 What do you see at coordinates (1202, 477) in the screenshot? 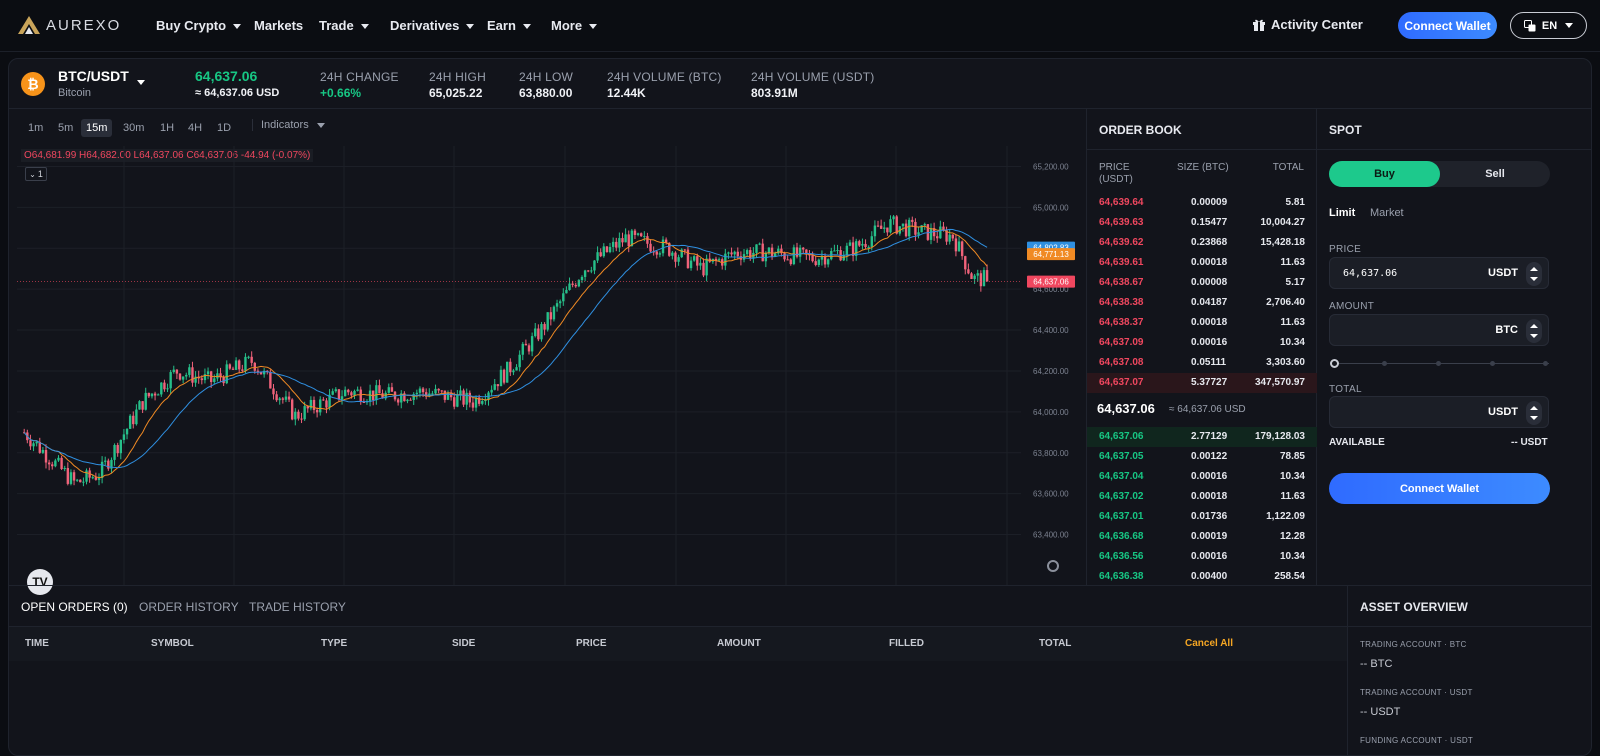
I see `orderbook-row: 64,637.04 0.00016 10.34` at bounding box center [1202, 477].